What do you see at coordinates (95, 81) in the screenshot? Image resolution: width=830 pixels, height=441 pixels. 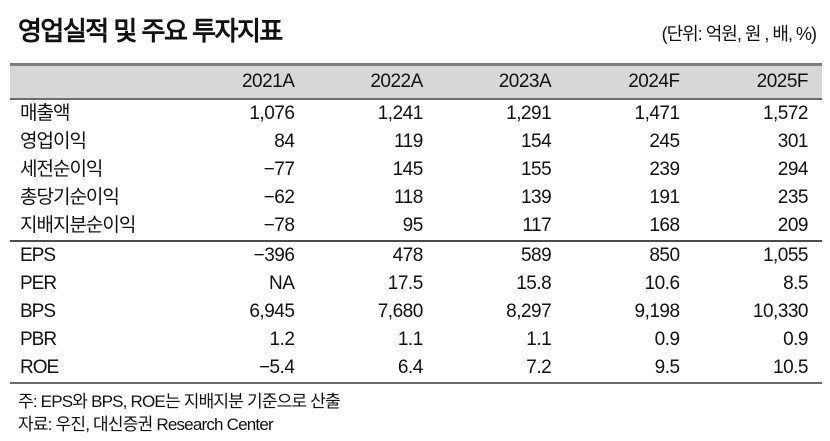 I see `corner-cell` at bounding box center [95, 81].